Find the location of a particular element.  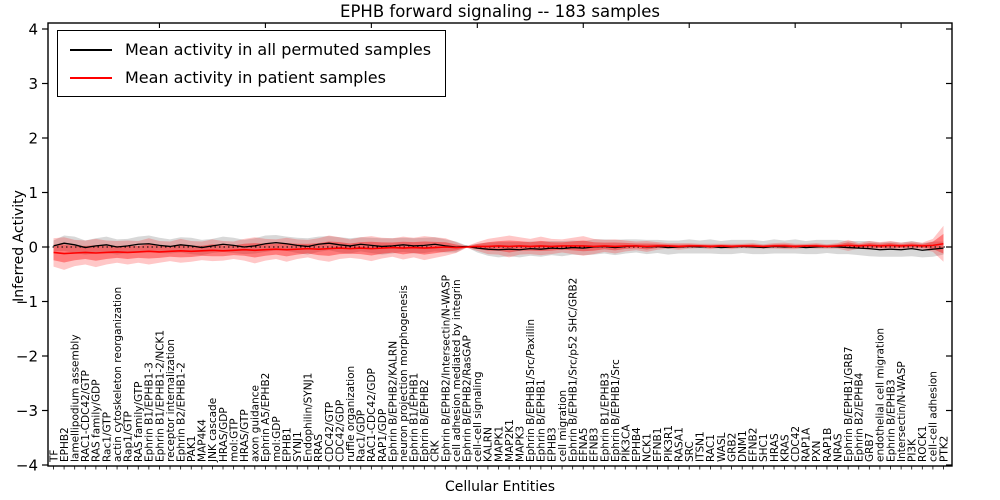

x-tick-label: Ephrin B/EPHB1/Src/p52 SHC/GRB2 is located at coordinates (573, 370).